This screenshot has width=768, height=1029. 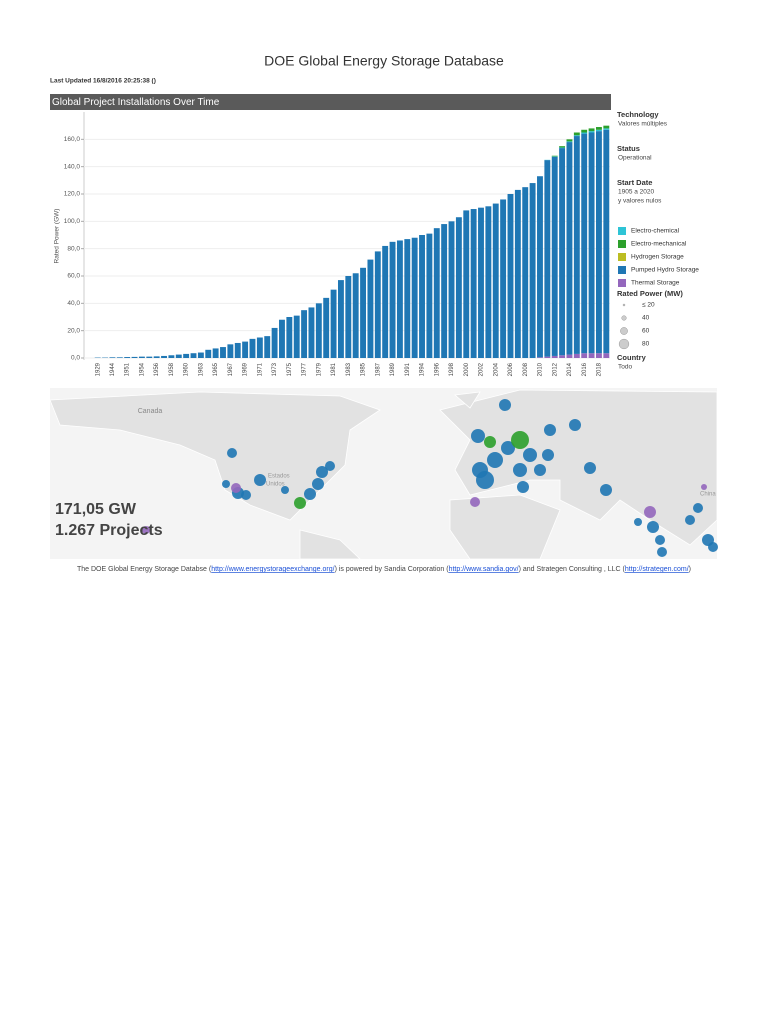 What do you see at coordinates (231, 369) in the screenshot?
I see `x-tick-label: 1967` at bounding box center [231, 369].